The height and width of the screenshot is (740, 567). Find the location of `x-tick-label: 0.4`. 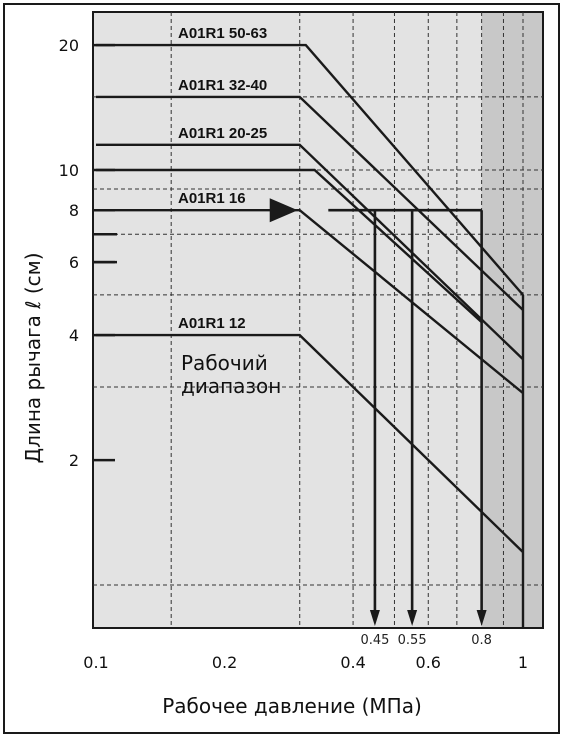

x-tick-label: 0.4 is located at coordinates (352, 662).